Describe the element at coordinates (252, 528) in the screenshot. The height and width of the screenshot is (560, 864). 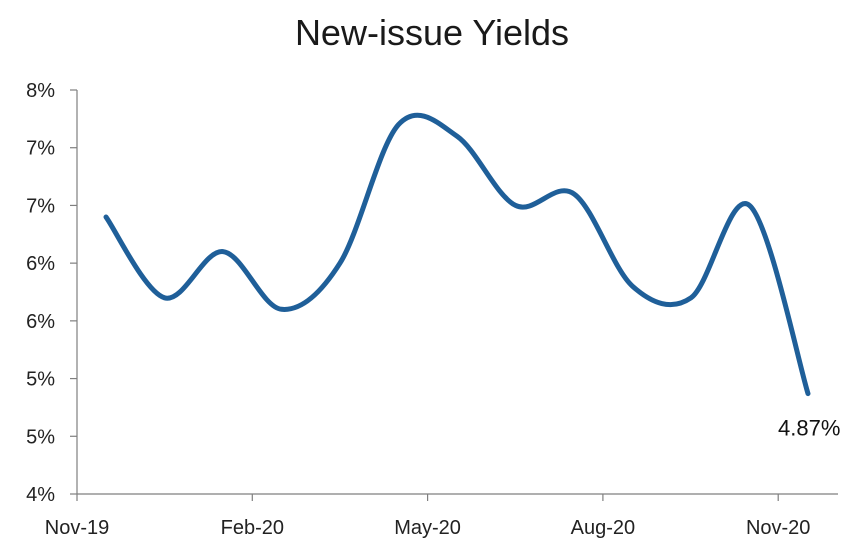
I see `x-tick-label: Feb-20` at that location.